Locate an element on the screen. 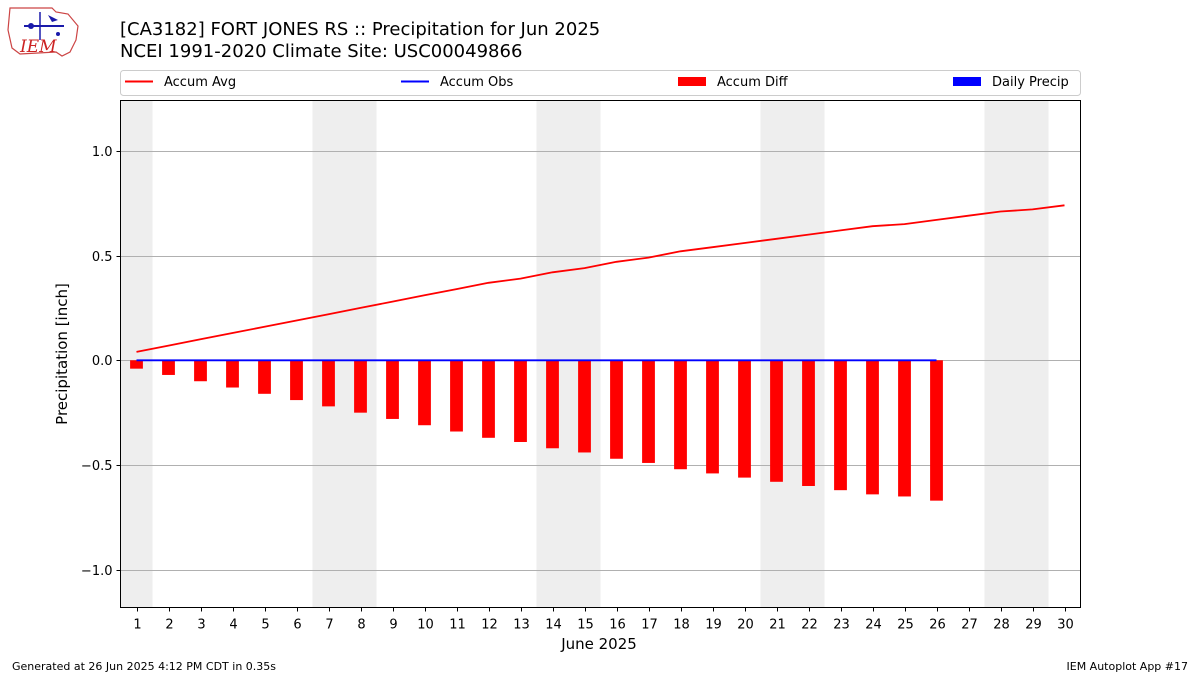 The image size is (1200, 675). x-axis-label: June 2025 is located at coordinates (598, 644).